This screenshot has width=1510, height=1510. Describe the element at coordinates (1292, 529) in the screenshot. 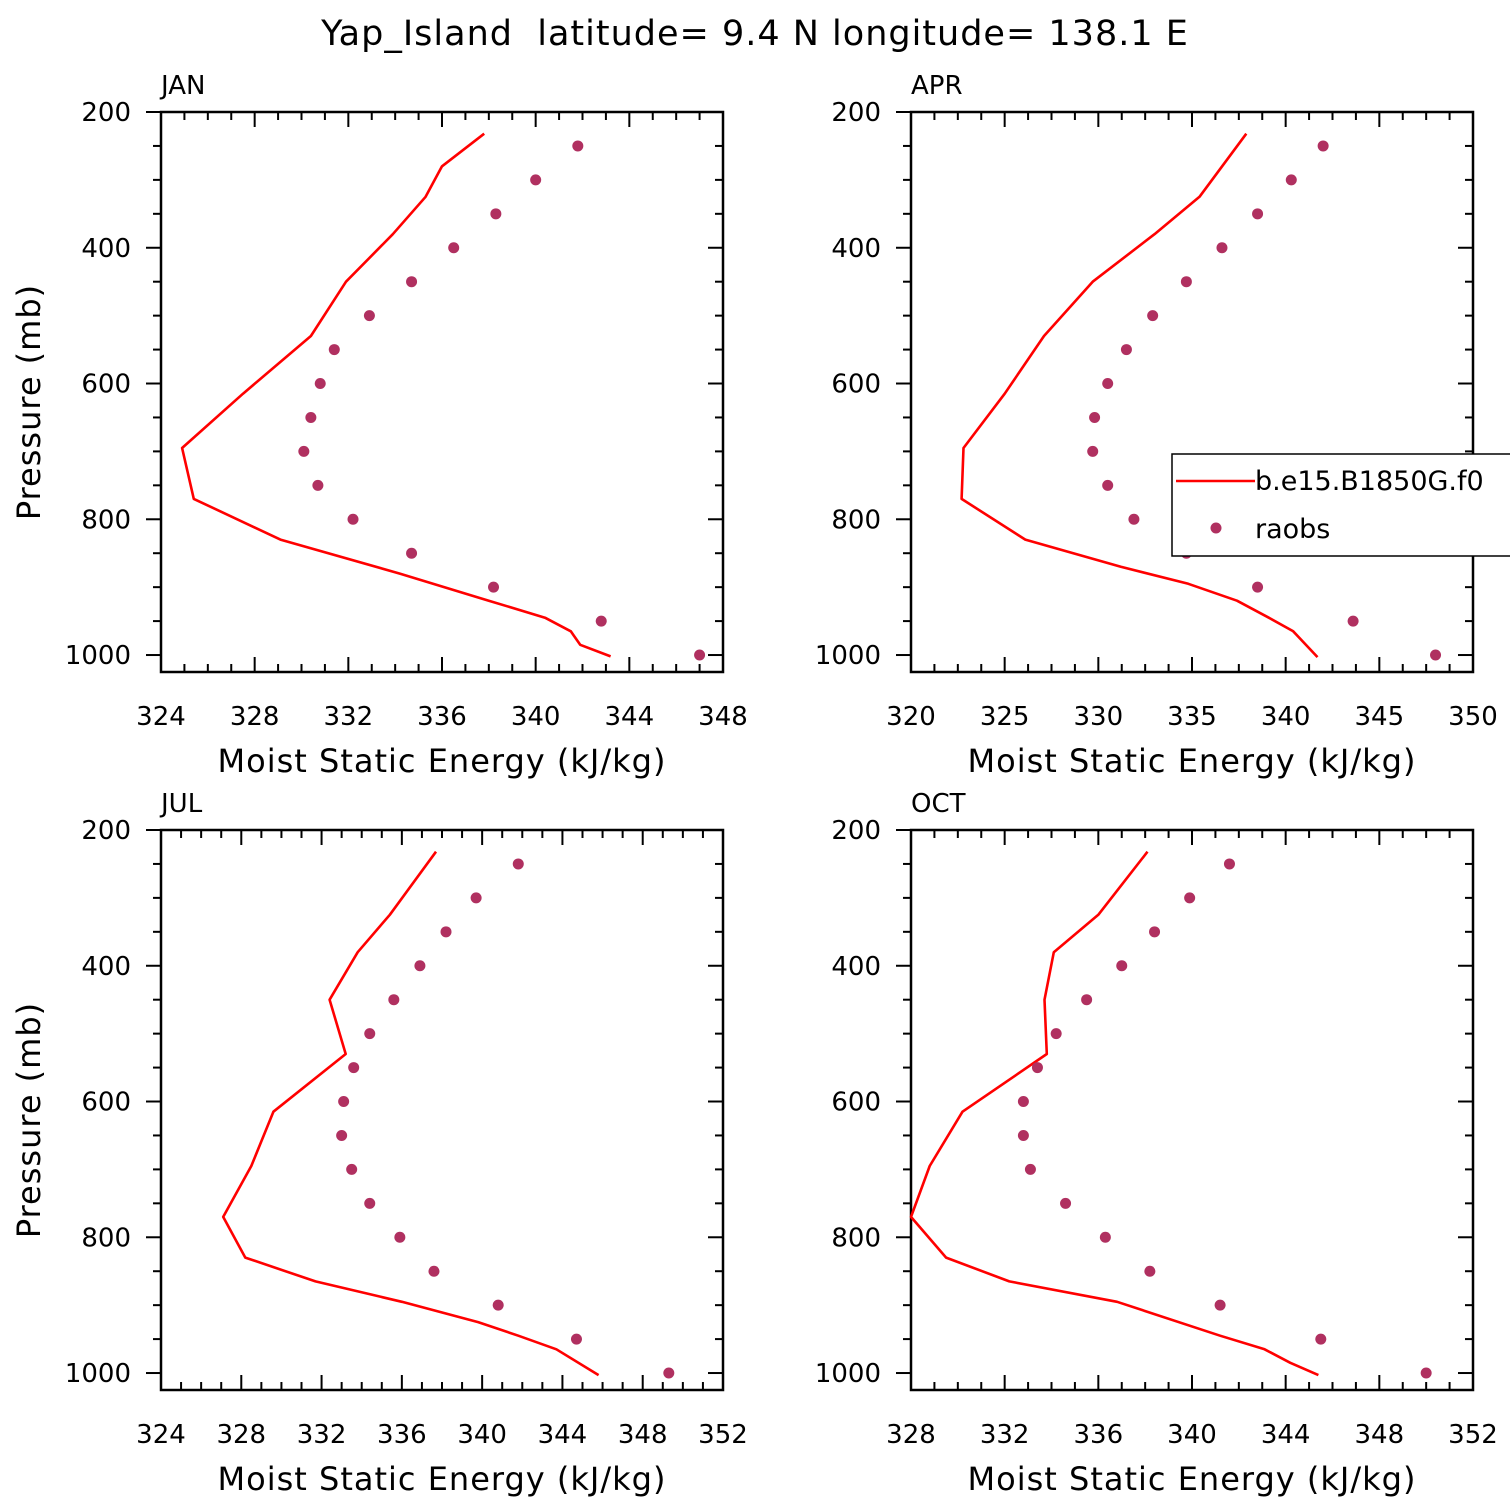

I see `legend-entry-obs: raobs` at that location.